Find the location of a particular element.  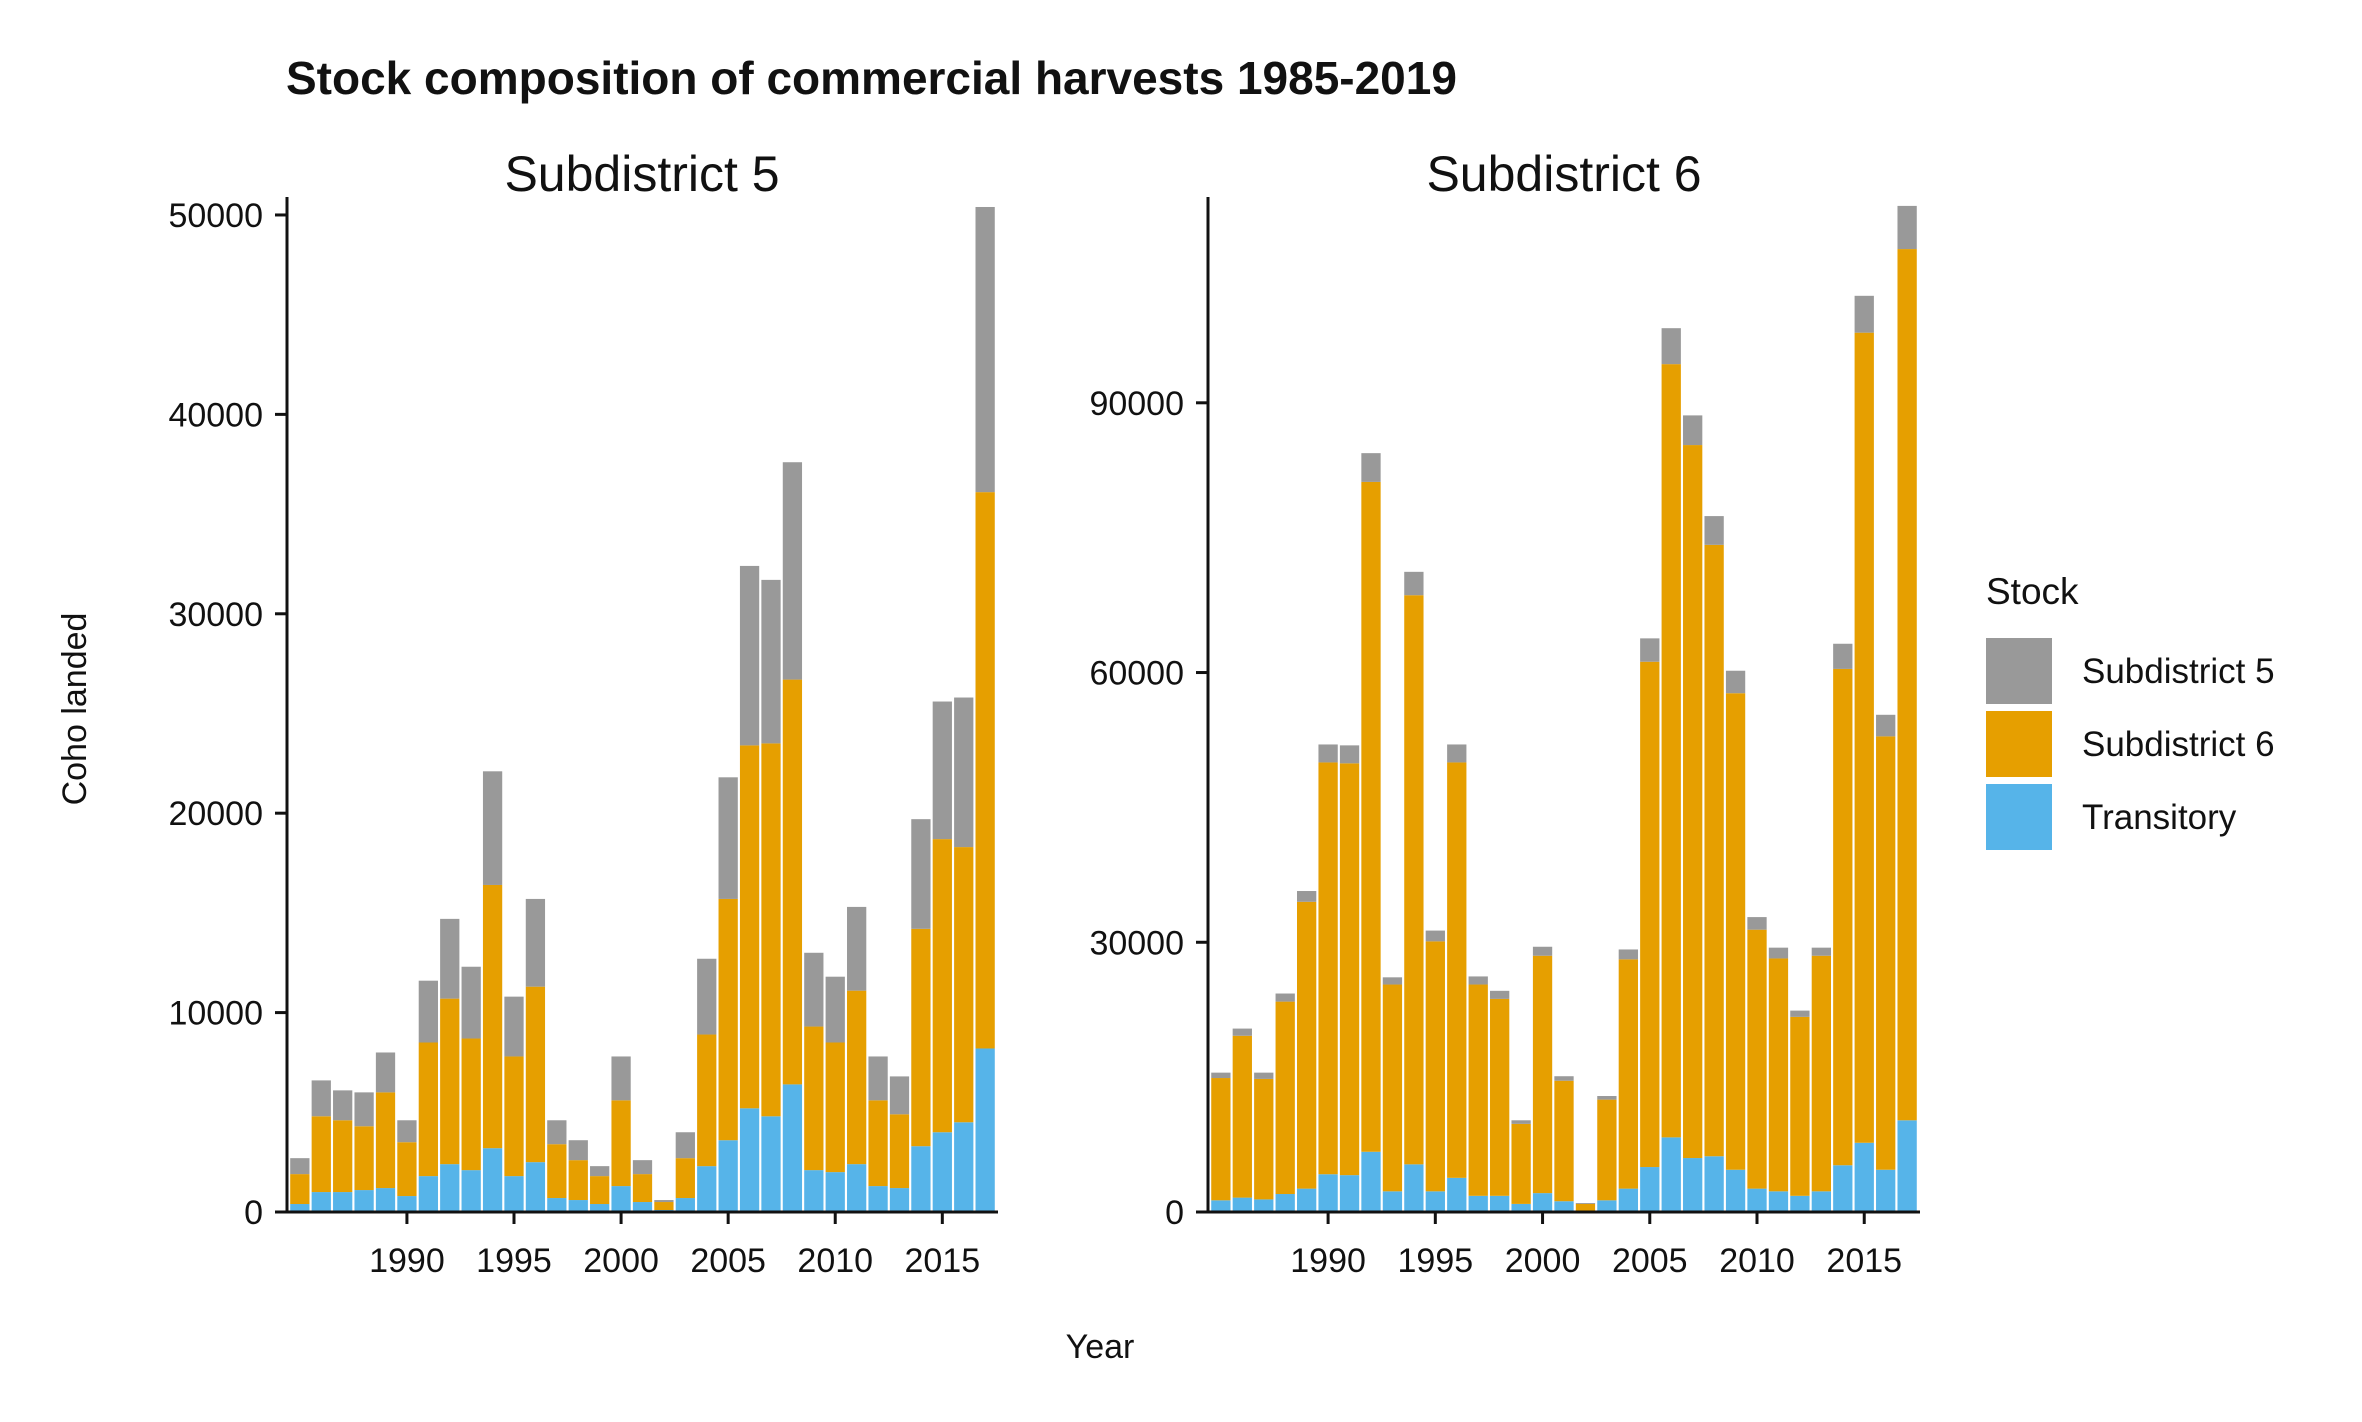

bar-2012-transitory is located at coordinates (878, 1199).